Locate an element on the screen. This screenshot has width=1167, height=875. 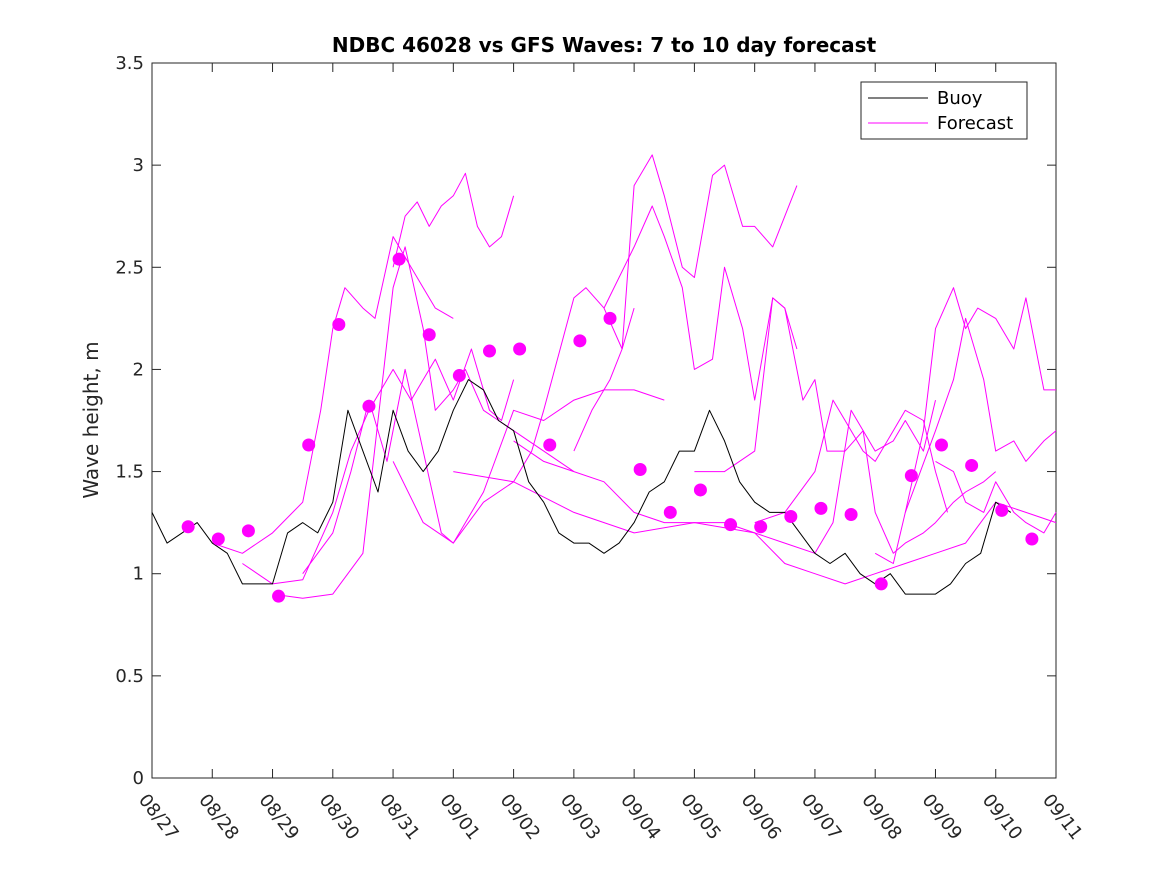
y-tick-label: 3.5 is located at coordinates (129, 63).